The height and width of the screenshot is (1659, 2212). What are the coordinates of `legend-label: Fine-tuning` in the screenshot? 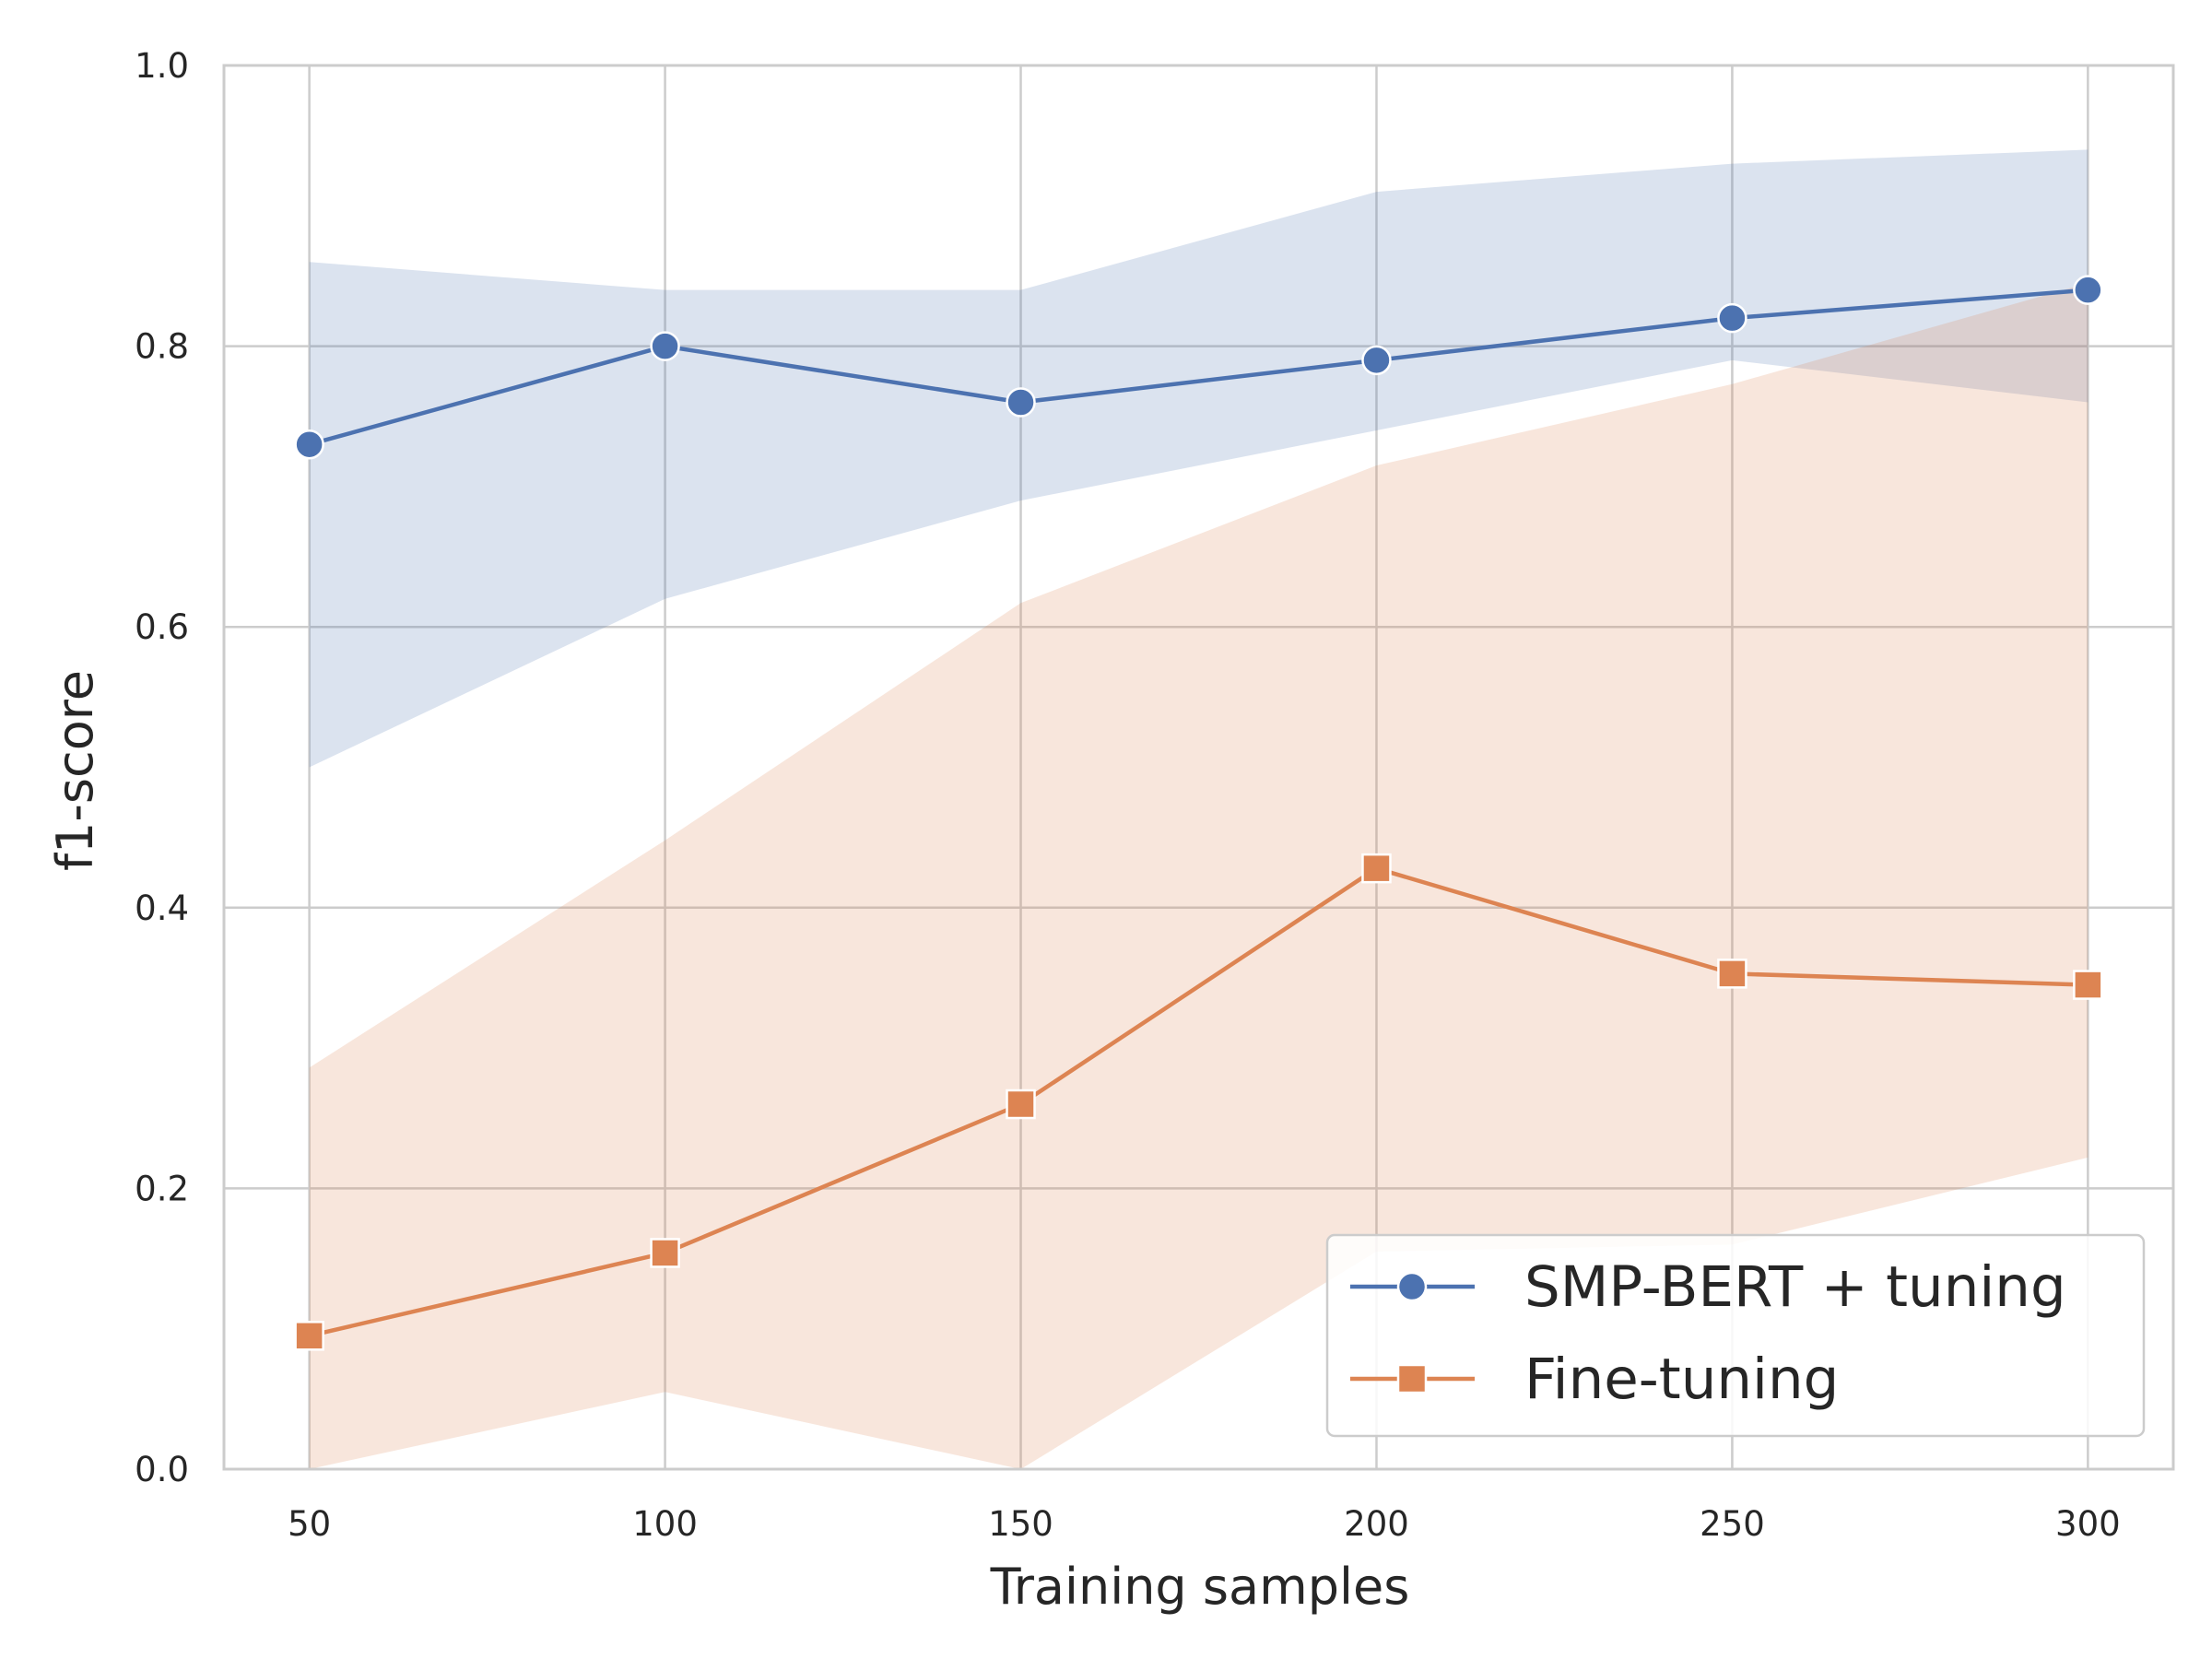 It's located at (1681, 1379).